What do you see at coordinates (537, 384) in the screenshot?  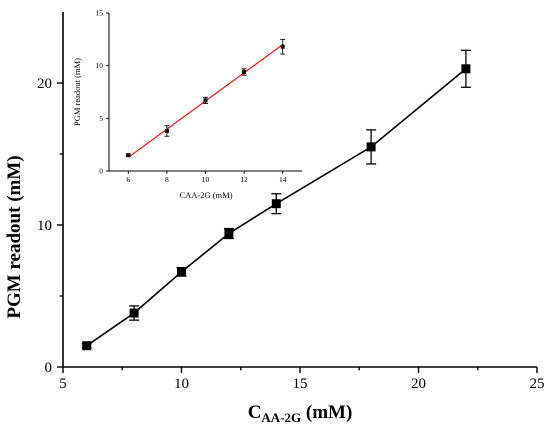 I see `main-x-tick-label: 25` at bounding box center [537, 384].